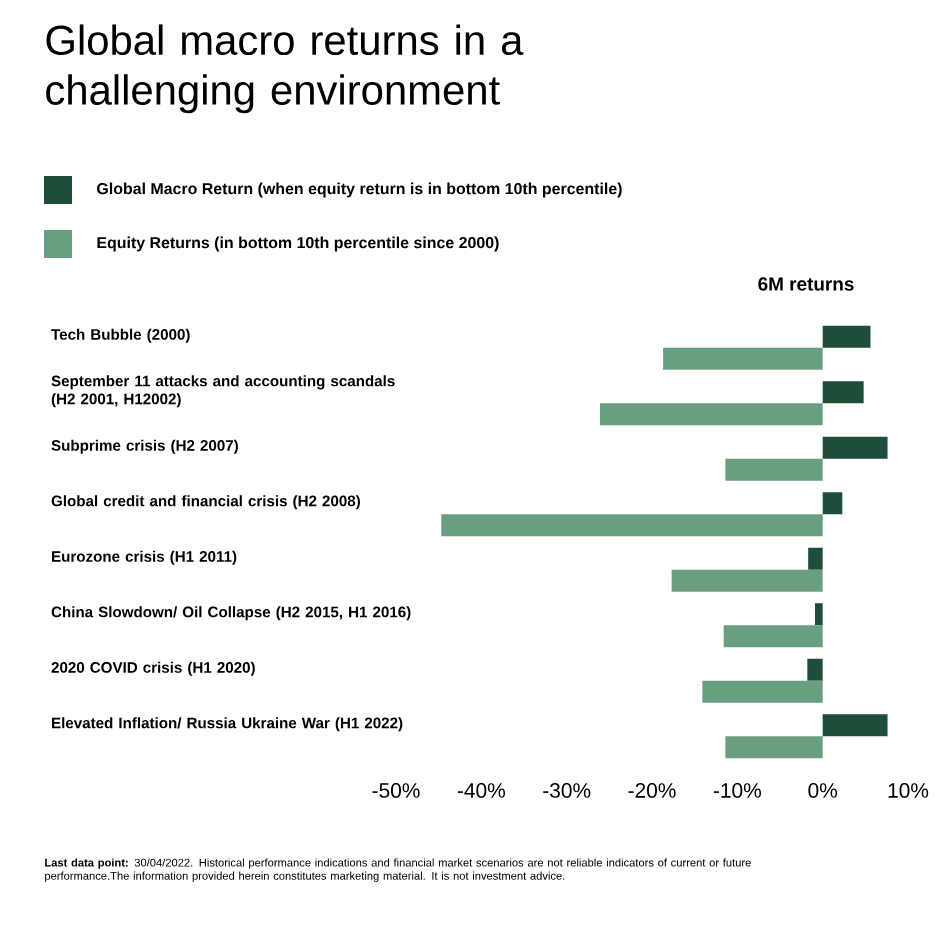  What do you see at coordinates (567, 790) in the screenshot?
I see `x-tick-label: -30%` at bounding box center [567, 790].